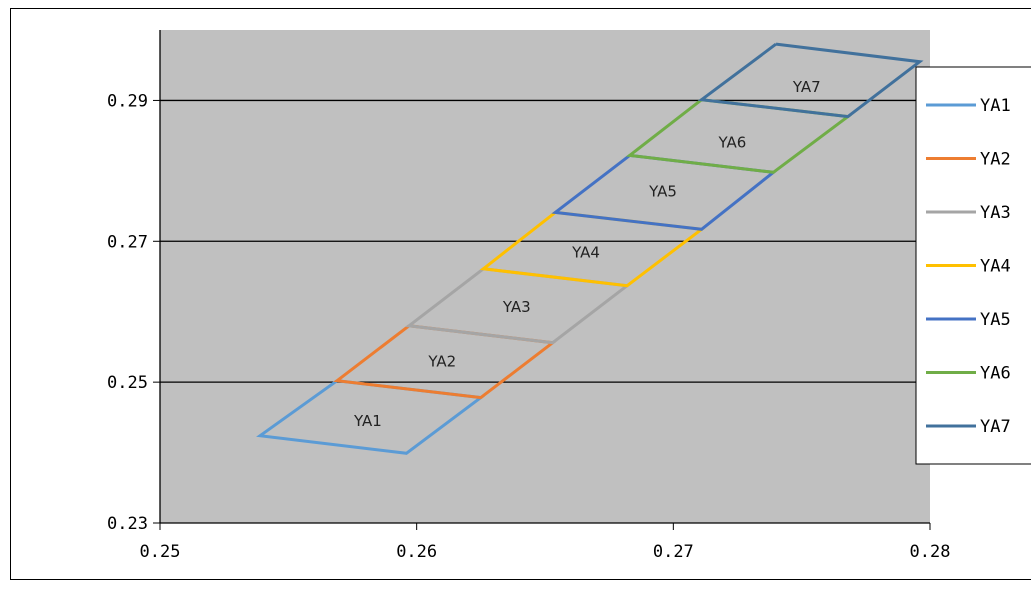  What do you see at coordinates (516, 307) in the screenshot?
I see `region-label-ya3: YA3` at bounding box center [516, 307].